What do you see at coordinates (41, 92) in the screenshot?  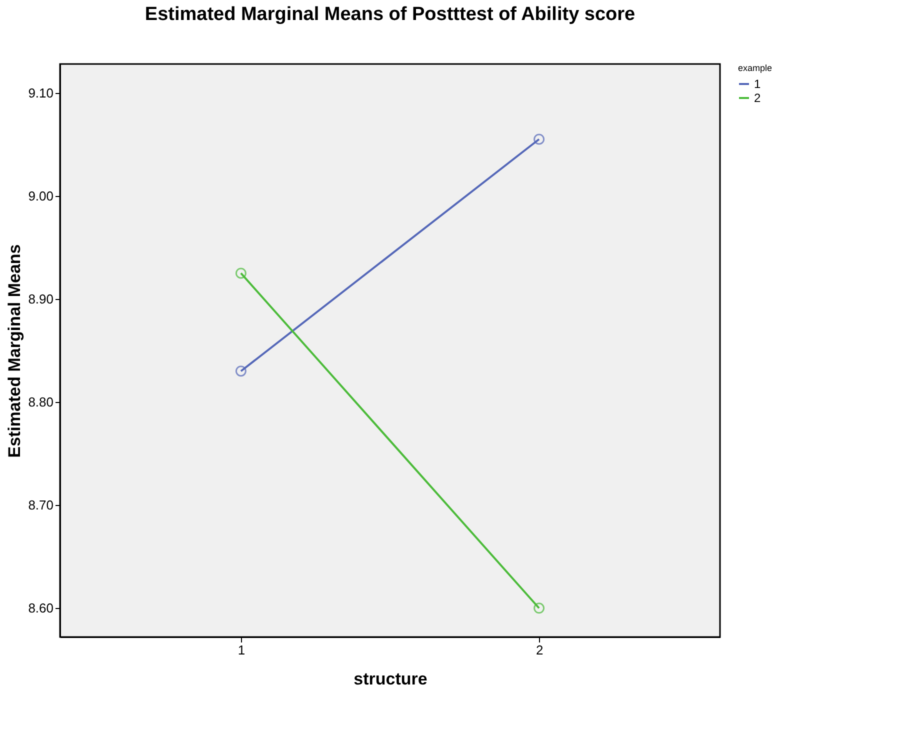 I see `y-tick-label: 9.10` at bounding box center [41, 92].